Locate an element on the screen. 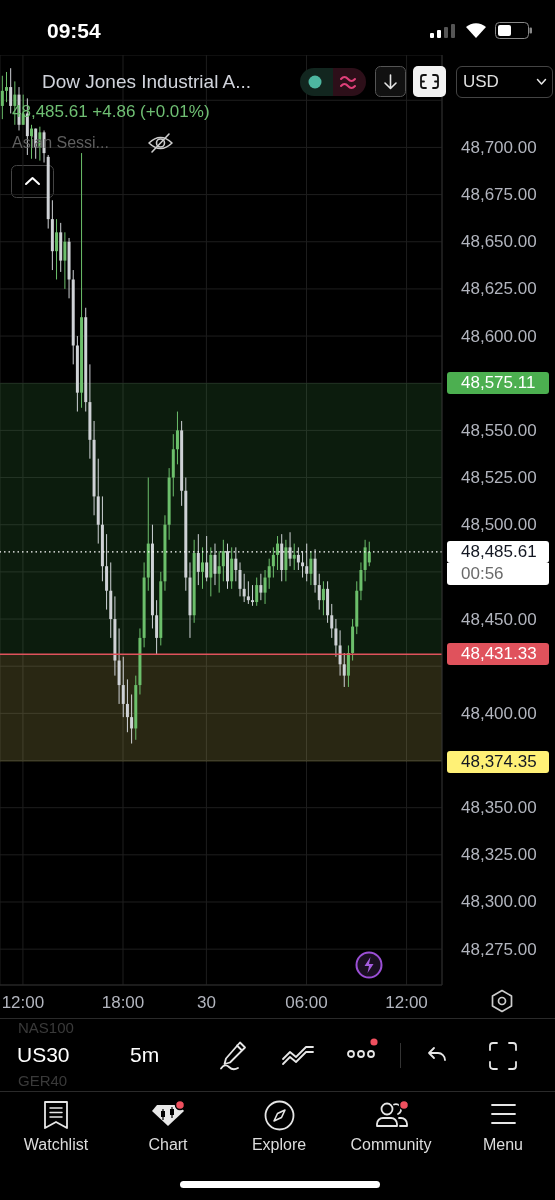 This screenshot has height=1200, width=555. y-tick-label: 48,500.00 is located at coordinates (499, 525).